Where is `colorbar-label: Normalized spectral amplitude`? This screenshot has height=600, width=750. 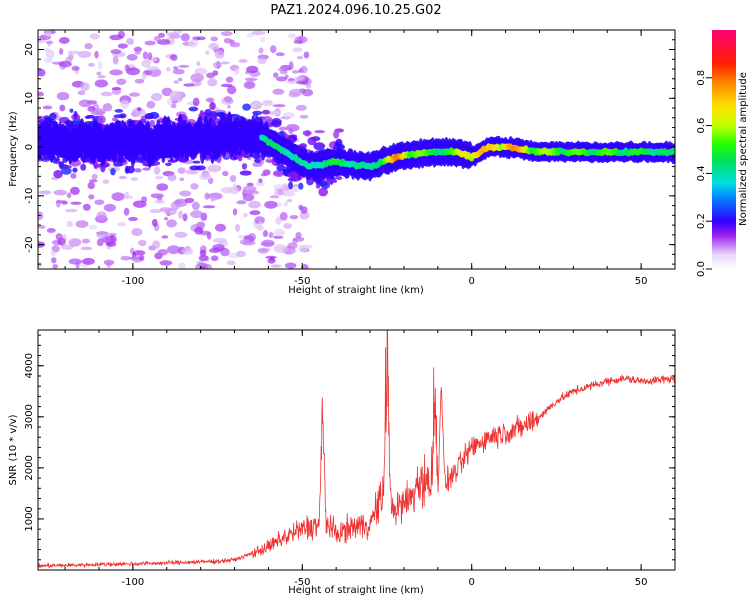 colorbar-label: Normalized spectral amplitude is located at coordinates (743, 149).